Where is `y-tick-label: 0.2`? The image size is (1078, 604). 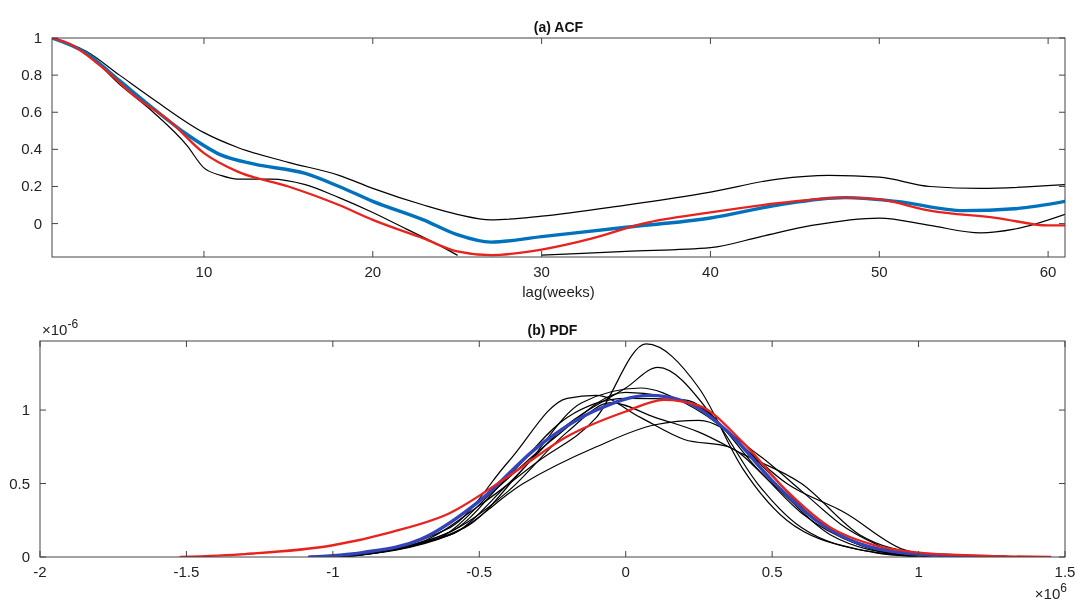 y-tick-label: 0.2 is located at coordinates (31, 186).